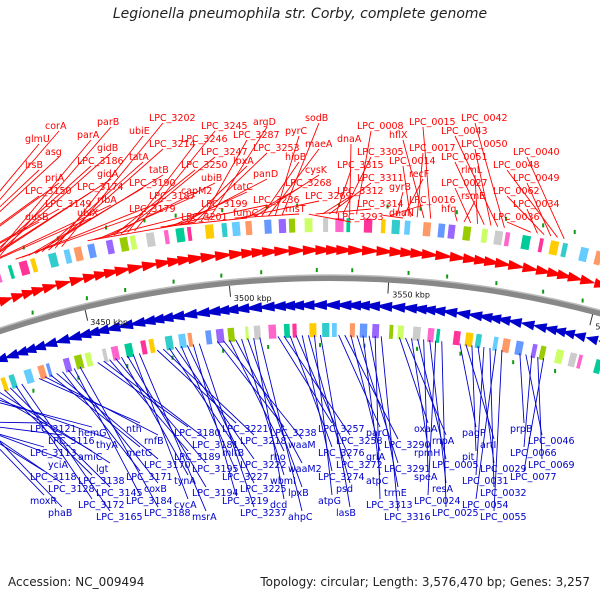 Image resolution: width=600 pixels, height=600 pixels. I want to click on gene-label: LPC_3247, so click(224, 152).